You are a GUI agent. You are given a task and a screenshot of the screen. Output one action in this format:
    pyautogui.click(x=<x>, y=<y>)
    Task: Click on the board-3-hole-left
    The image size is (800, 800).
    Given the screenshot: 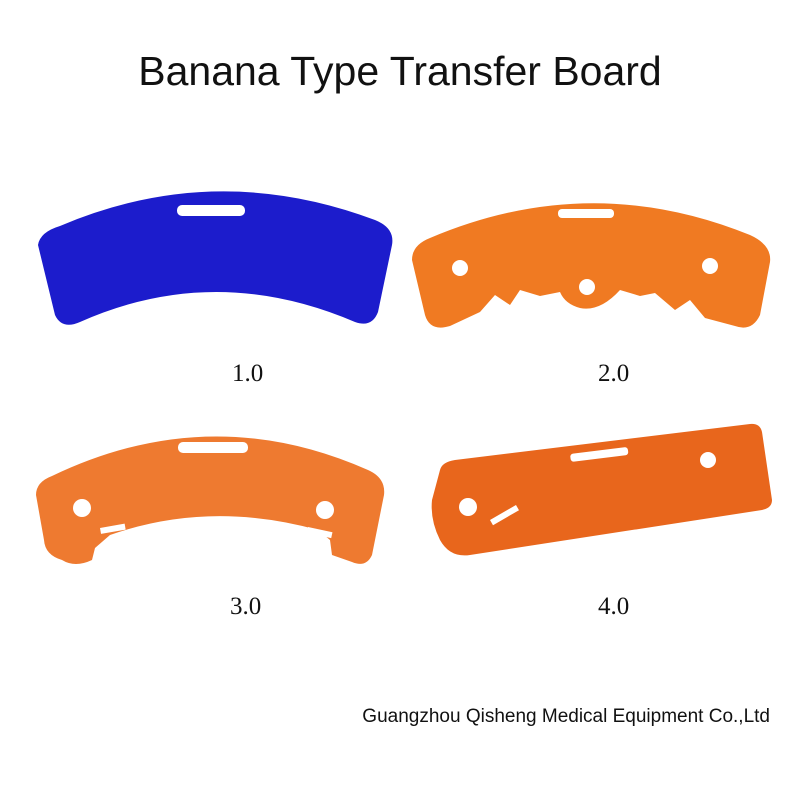 What is the action you would take?
    pyautogui.click(x=82, y=508)
    